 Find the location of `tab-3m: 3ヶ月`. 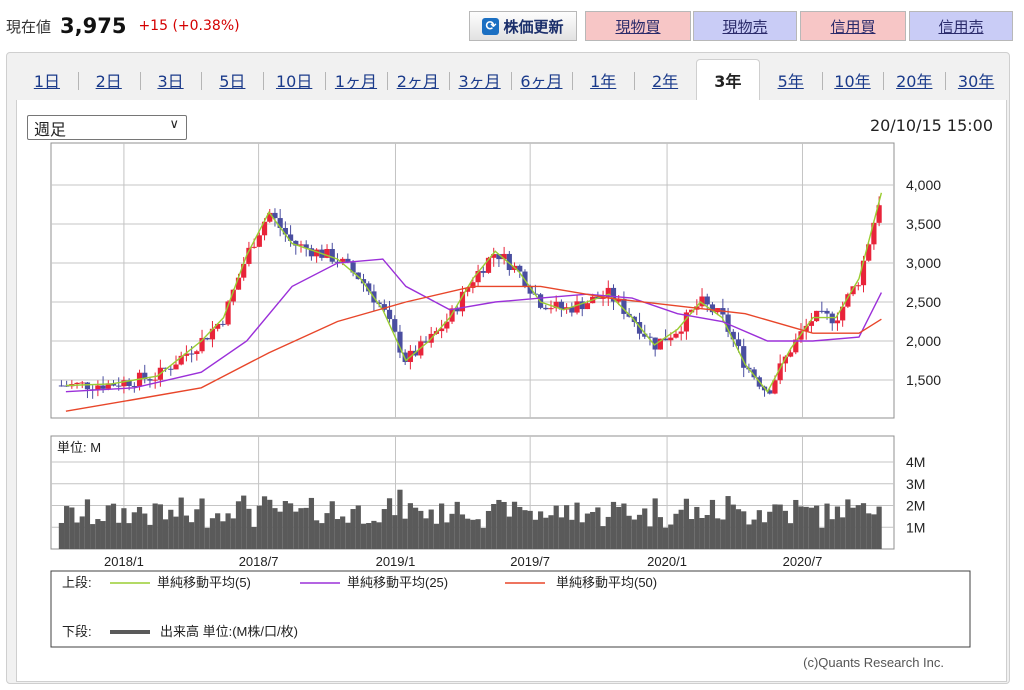

tab-3m: 3ヶ月 is located at coordinates (479, 80).